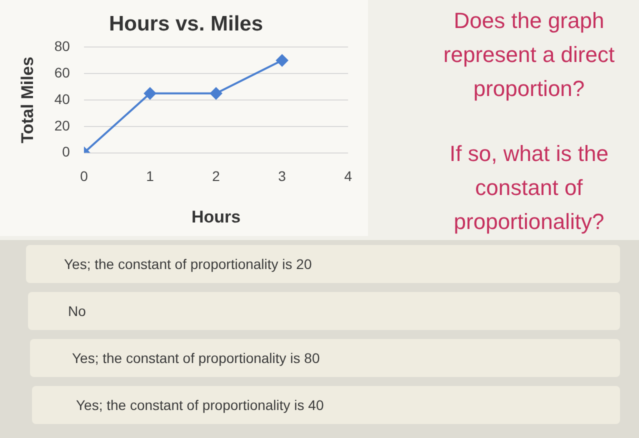 The height and width of the screenshot is (438, 639). I want to click on x-tick-label: 2, so click(216, 176).